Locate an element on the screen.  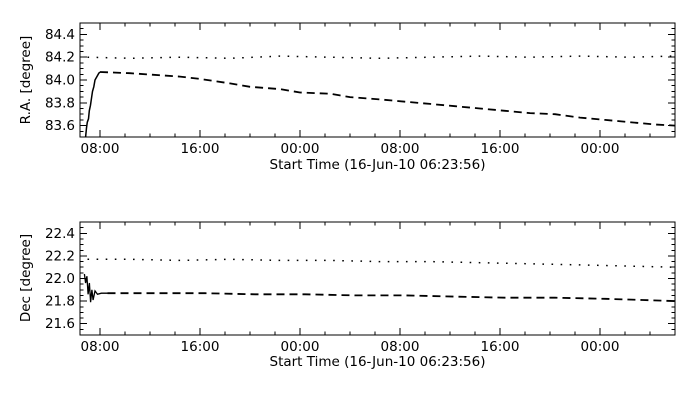
y-tick-label: 83.6 is located at coordinates (60, 126).